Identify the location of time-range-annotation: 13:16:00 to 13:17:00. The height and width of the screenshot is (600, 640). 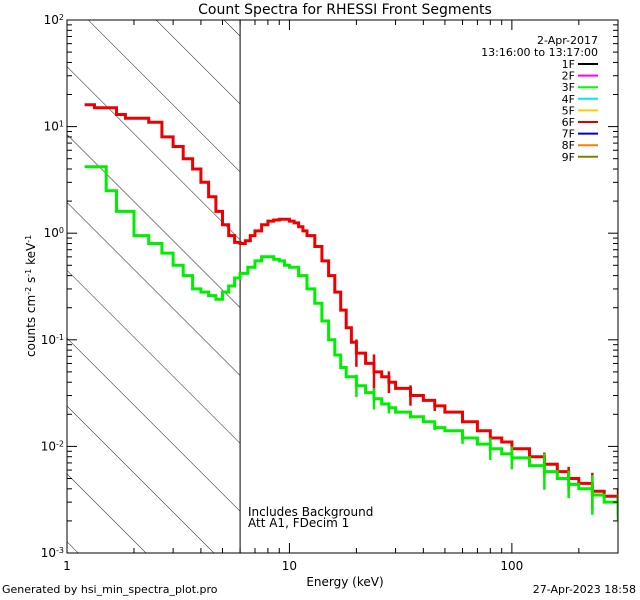
(539, 52).